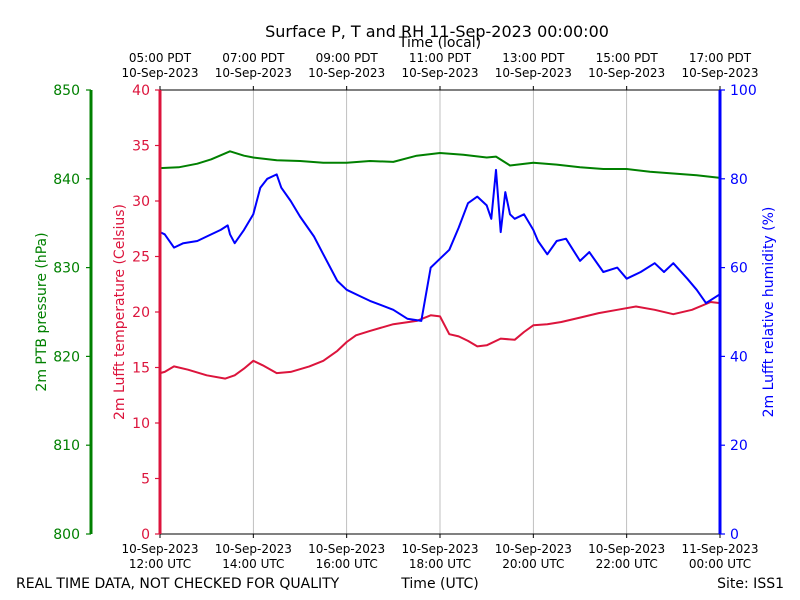  Describe the element at coordinates (750, 584) in the screenshot. I see `site-label: Site: ISS1` at that location.